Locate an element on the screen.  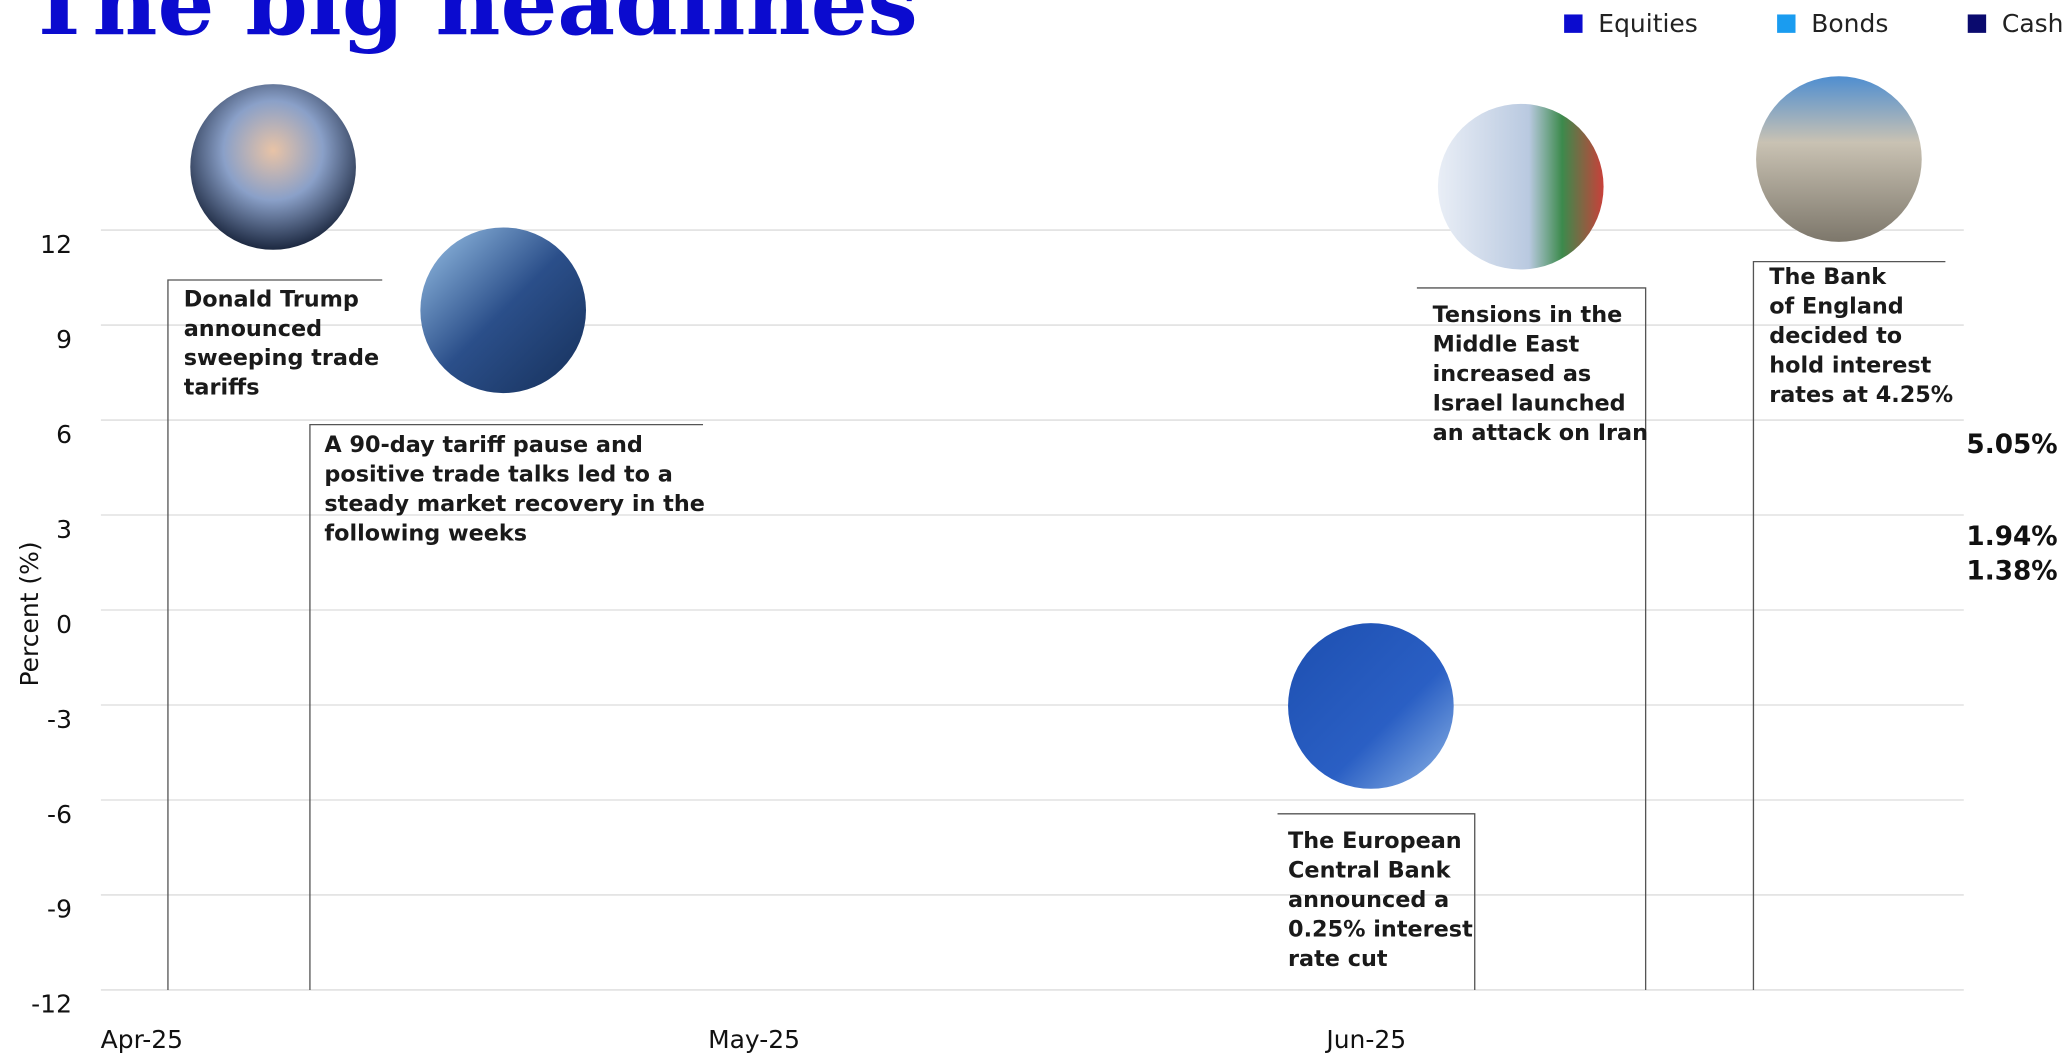
annotation-line: hold interest is located at coordinates (1850, 365).